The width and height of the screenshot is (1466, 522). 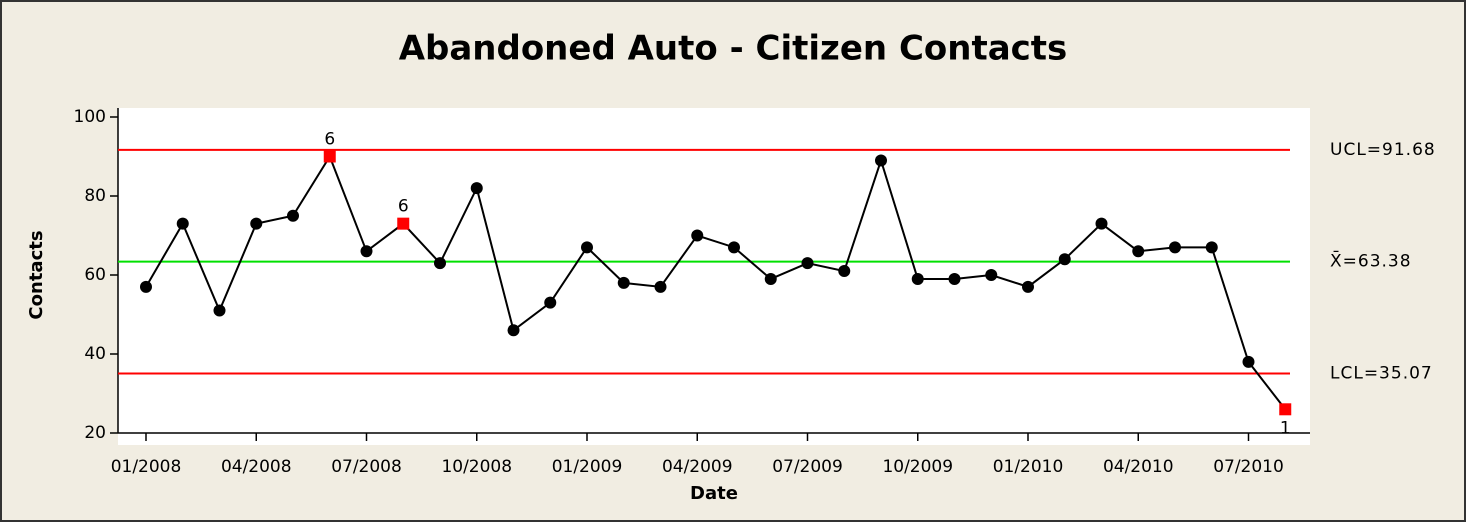 What do you see at coordinates (1381, 373) in the screenshot?
I see `control-label: LCL=35.07` at bounding box center [1381, 373].